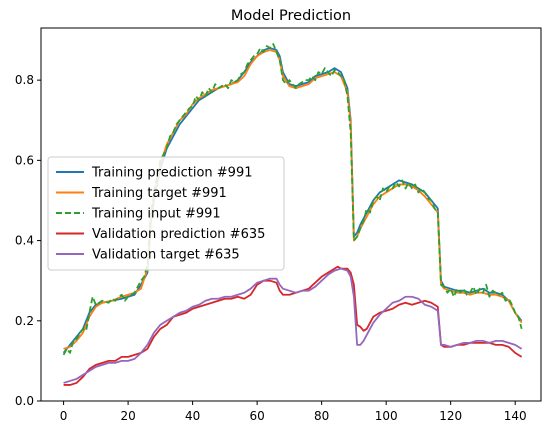 The image size is (550, 431). What do you see at coordinates (256, 416) in the screenshot?
I see `x-tick-label: 60` at bounding box center [256, 416].